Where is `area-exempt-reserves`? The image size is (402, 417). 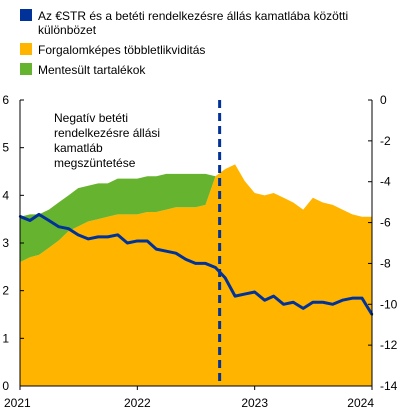
area-exempt-reserves is located at coordinates (120, 218).